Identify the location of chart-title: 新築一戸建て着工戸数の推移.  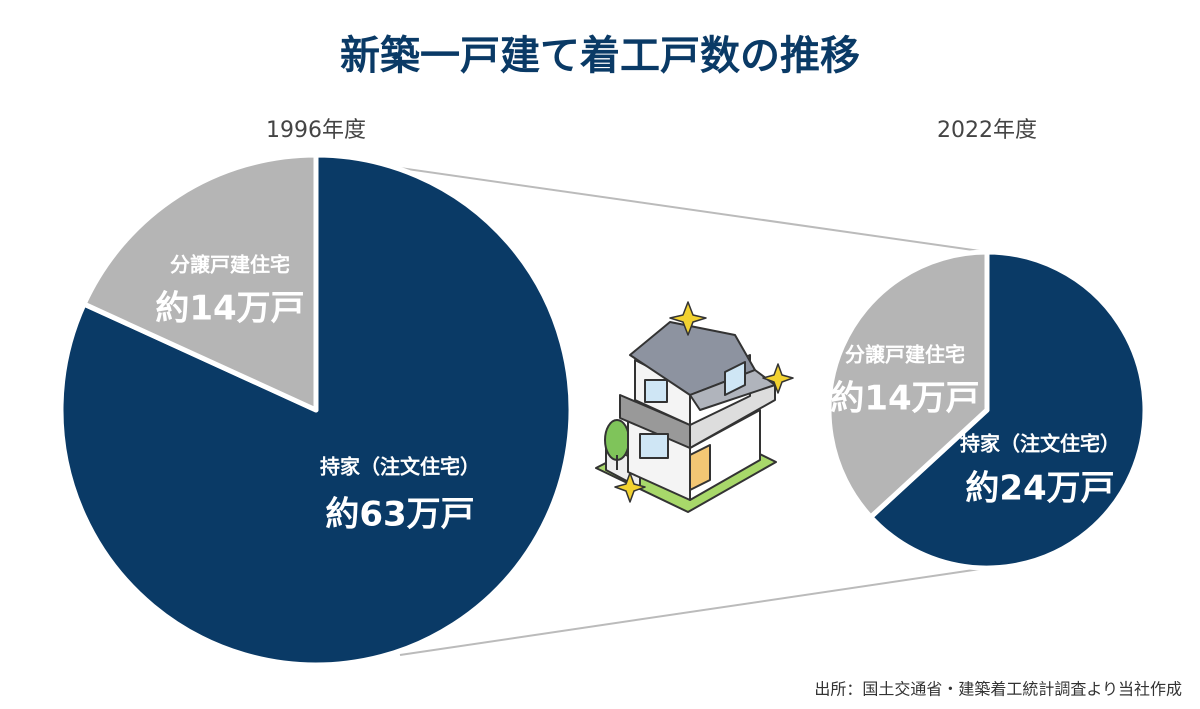
(600, 56).